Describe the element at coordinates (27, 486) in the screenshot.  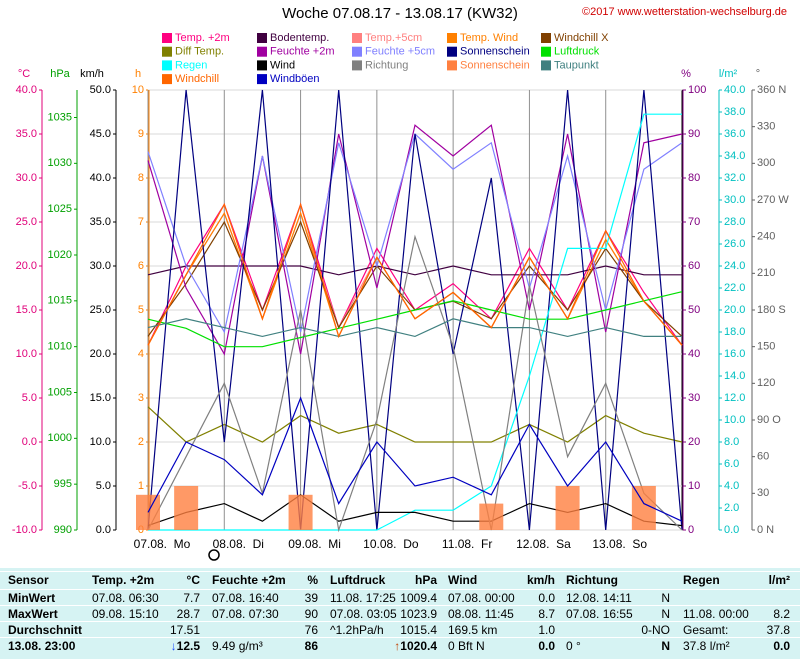
I see `y-tick-label: -5.0` at that location.